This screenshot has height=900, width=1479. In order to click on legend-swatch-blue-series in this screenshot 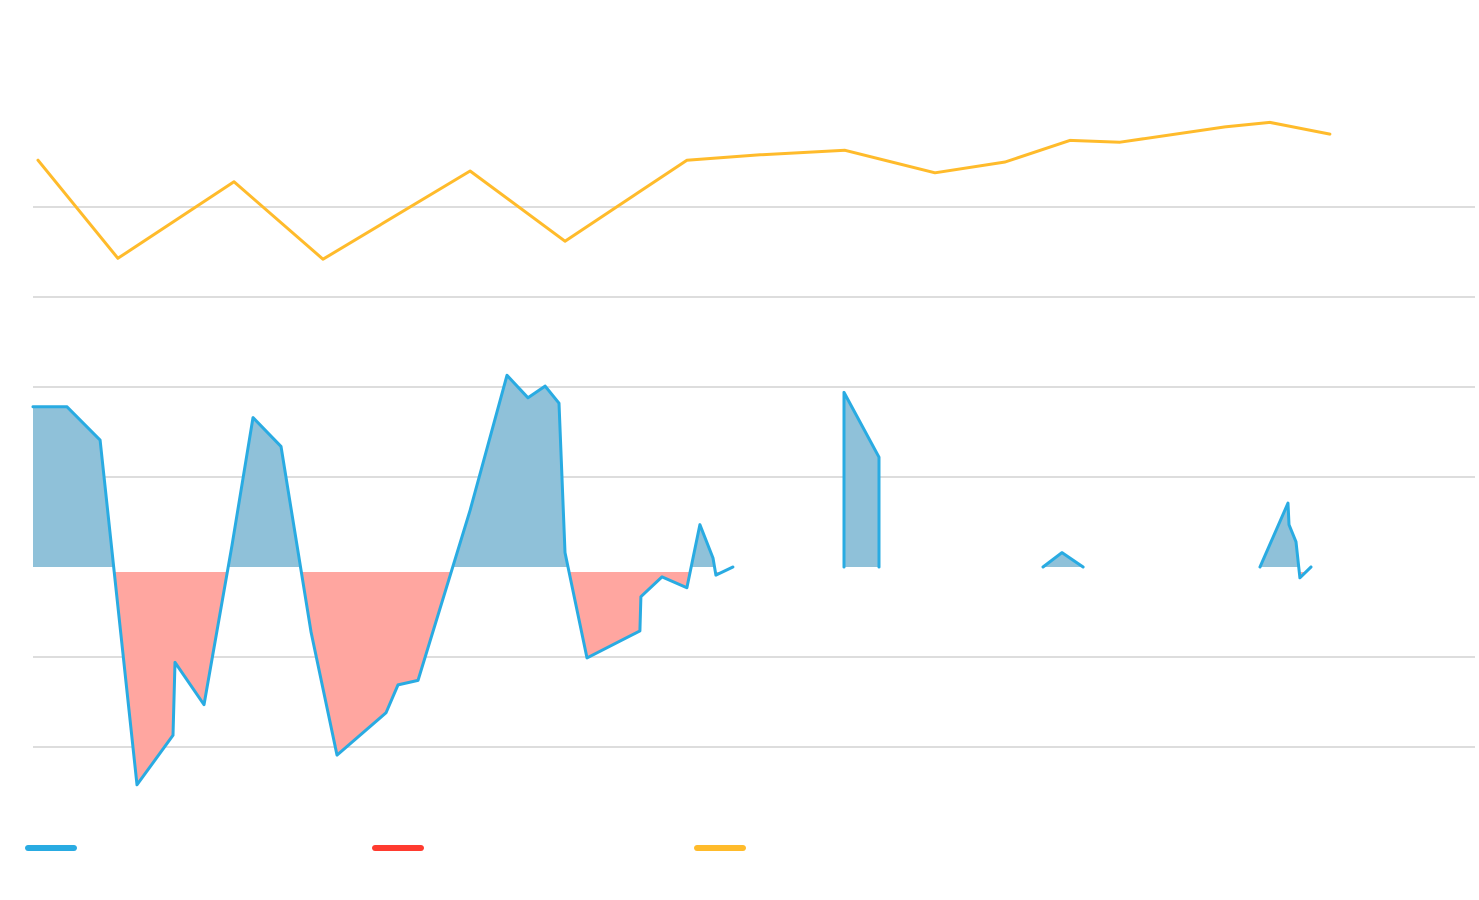, I will do `click(51, 848)`.